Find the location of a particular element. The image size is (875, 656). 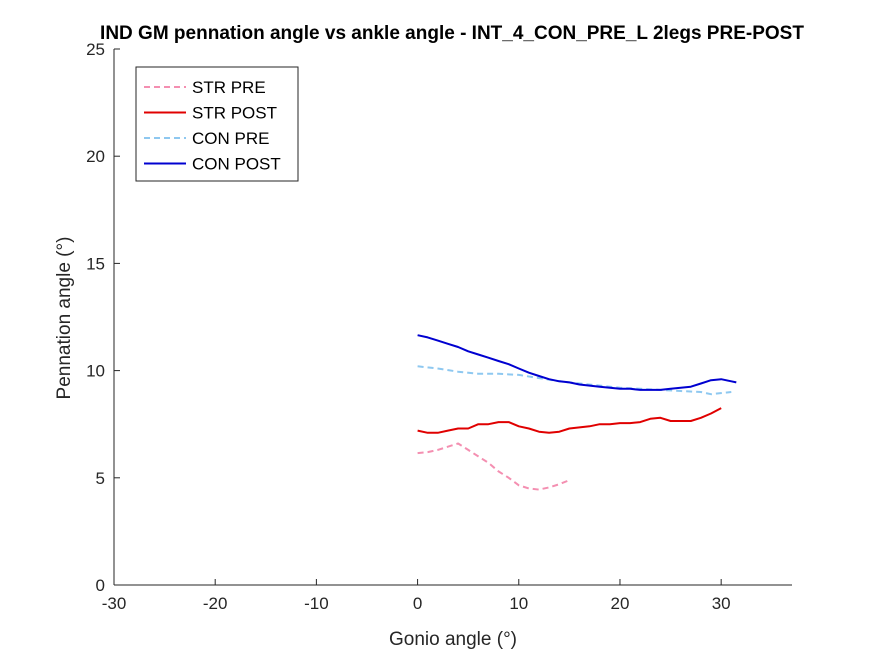

x-tick-label: -20 is located at coordinates (215, 603).